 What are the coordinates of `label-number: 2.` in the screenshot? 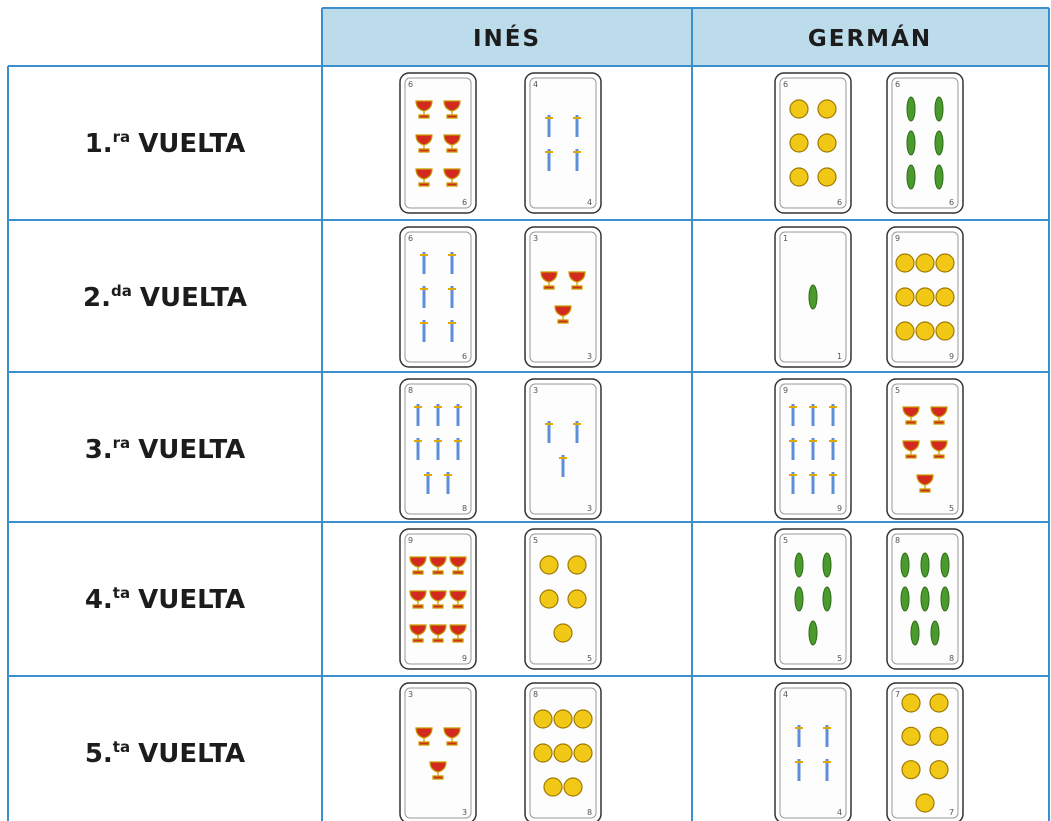 It's located at (97, 298).